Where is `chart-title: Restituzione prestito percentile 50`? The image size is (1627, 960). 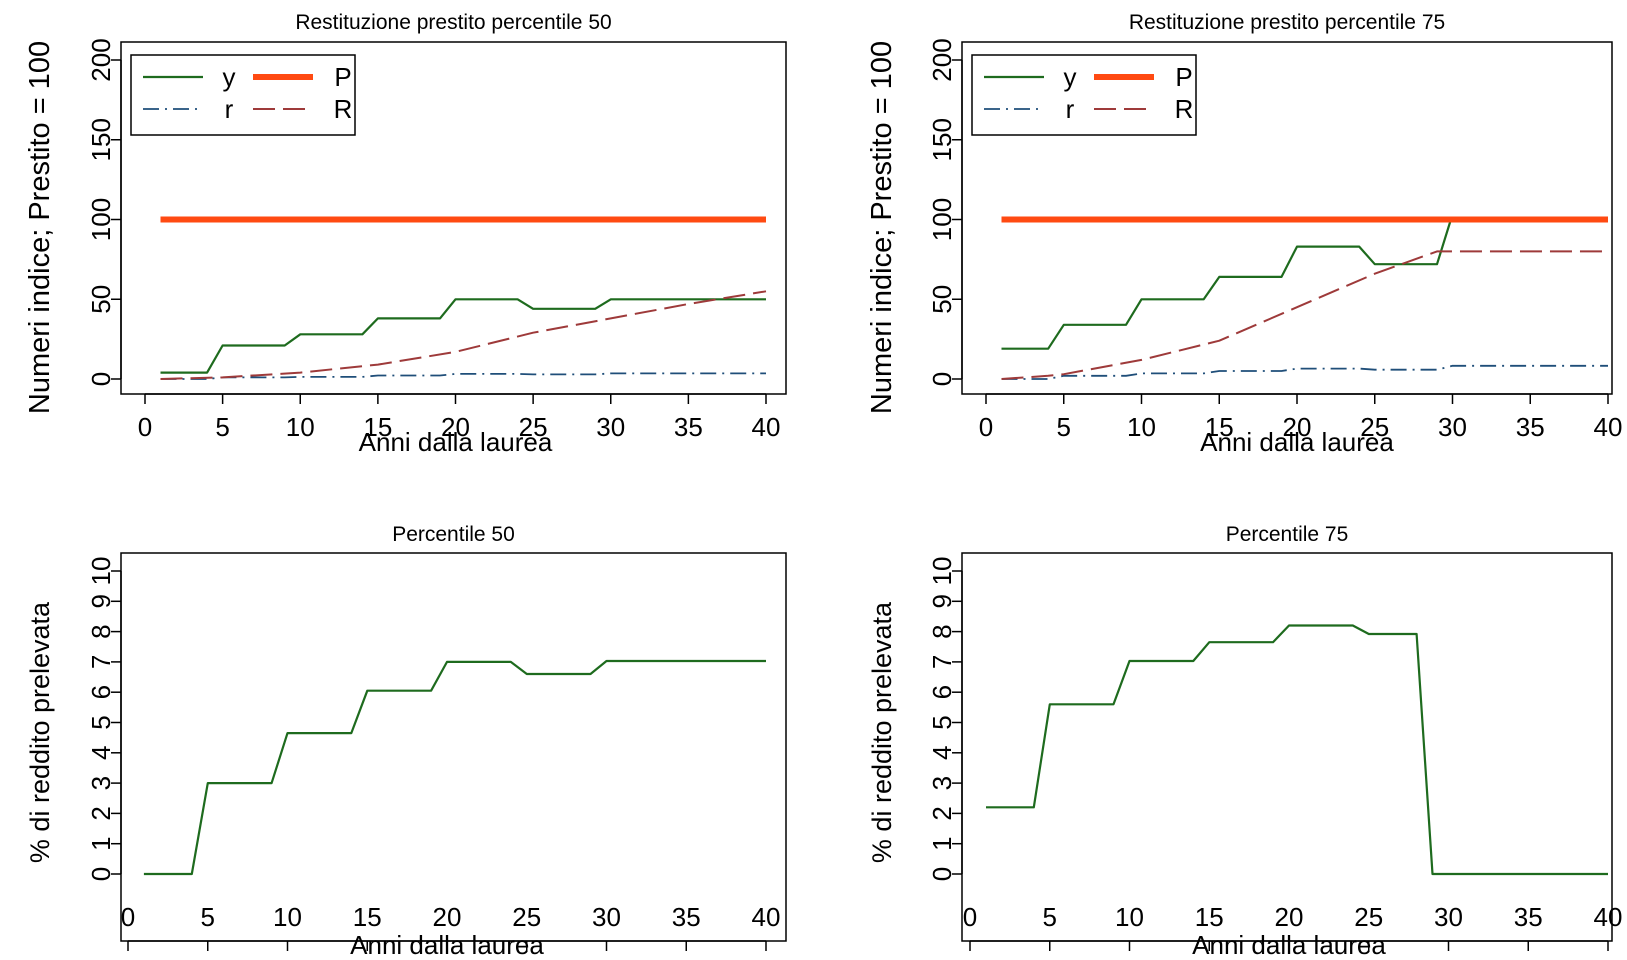
chart-title: Restituzione prestito percentile 50 is located at coordinates (453, 22).